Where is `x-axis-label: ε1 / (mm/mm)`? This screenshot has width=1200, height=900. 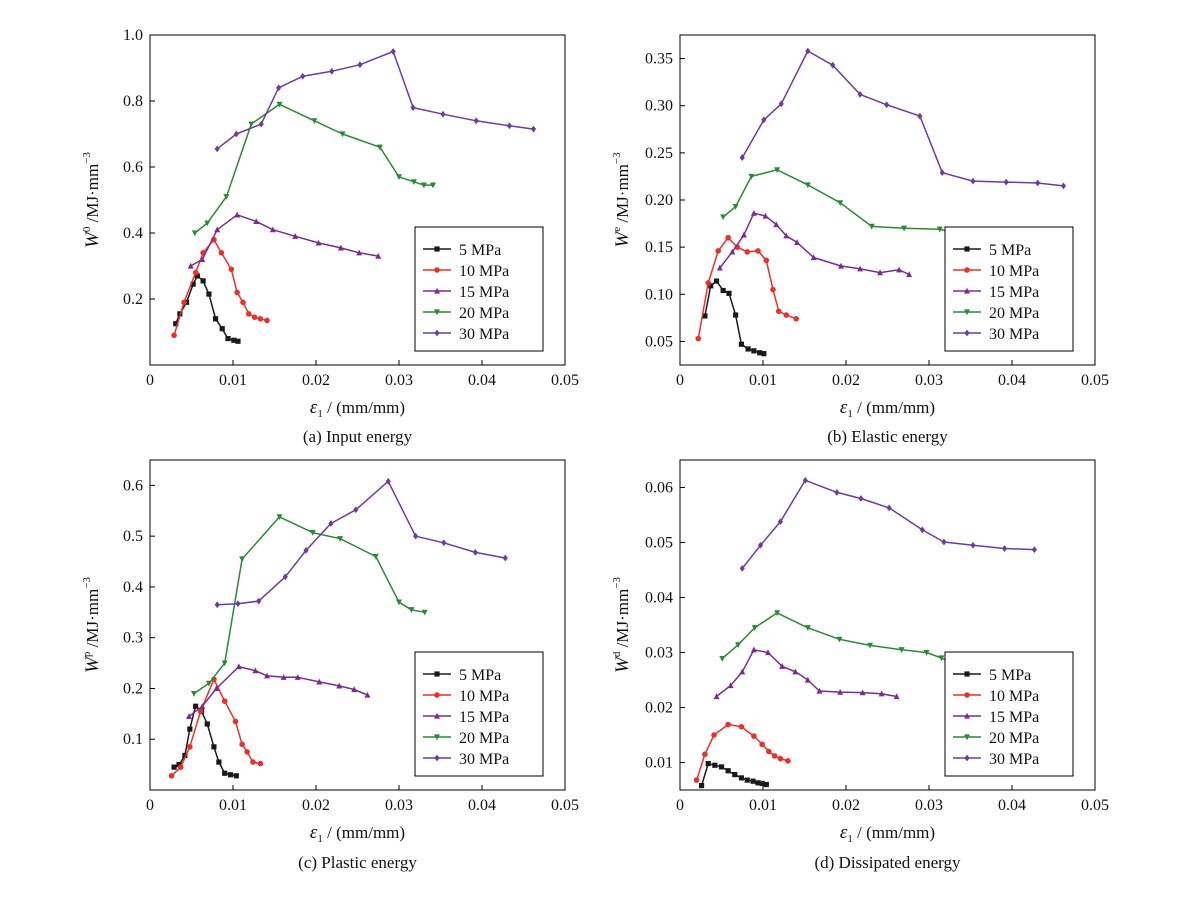 x-axis-label: ε1 / (mm/mm) is located at coordinates (357, 833).